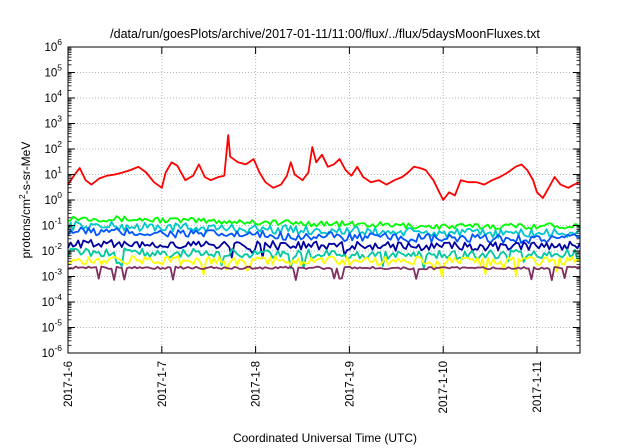 The width and height of the screenshot is (640, 448). I want to click on x-tick-label: 2017-1-10, so click(444, 387).